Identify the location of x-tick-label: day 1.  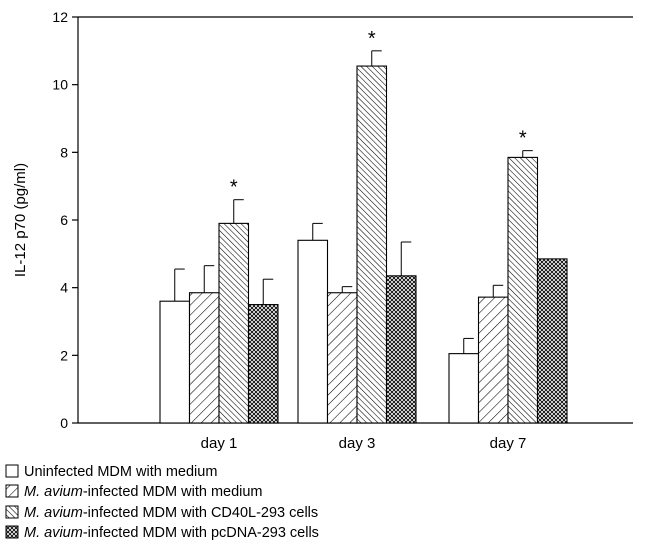
(219, 443).